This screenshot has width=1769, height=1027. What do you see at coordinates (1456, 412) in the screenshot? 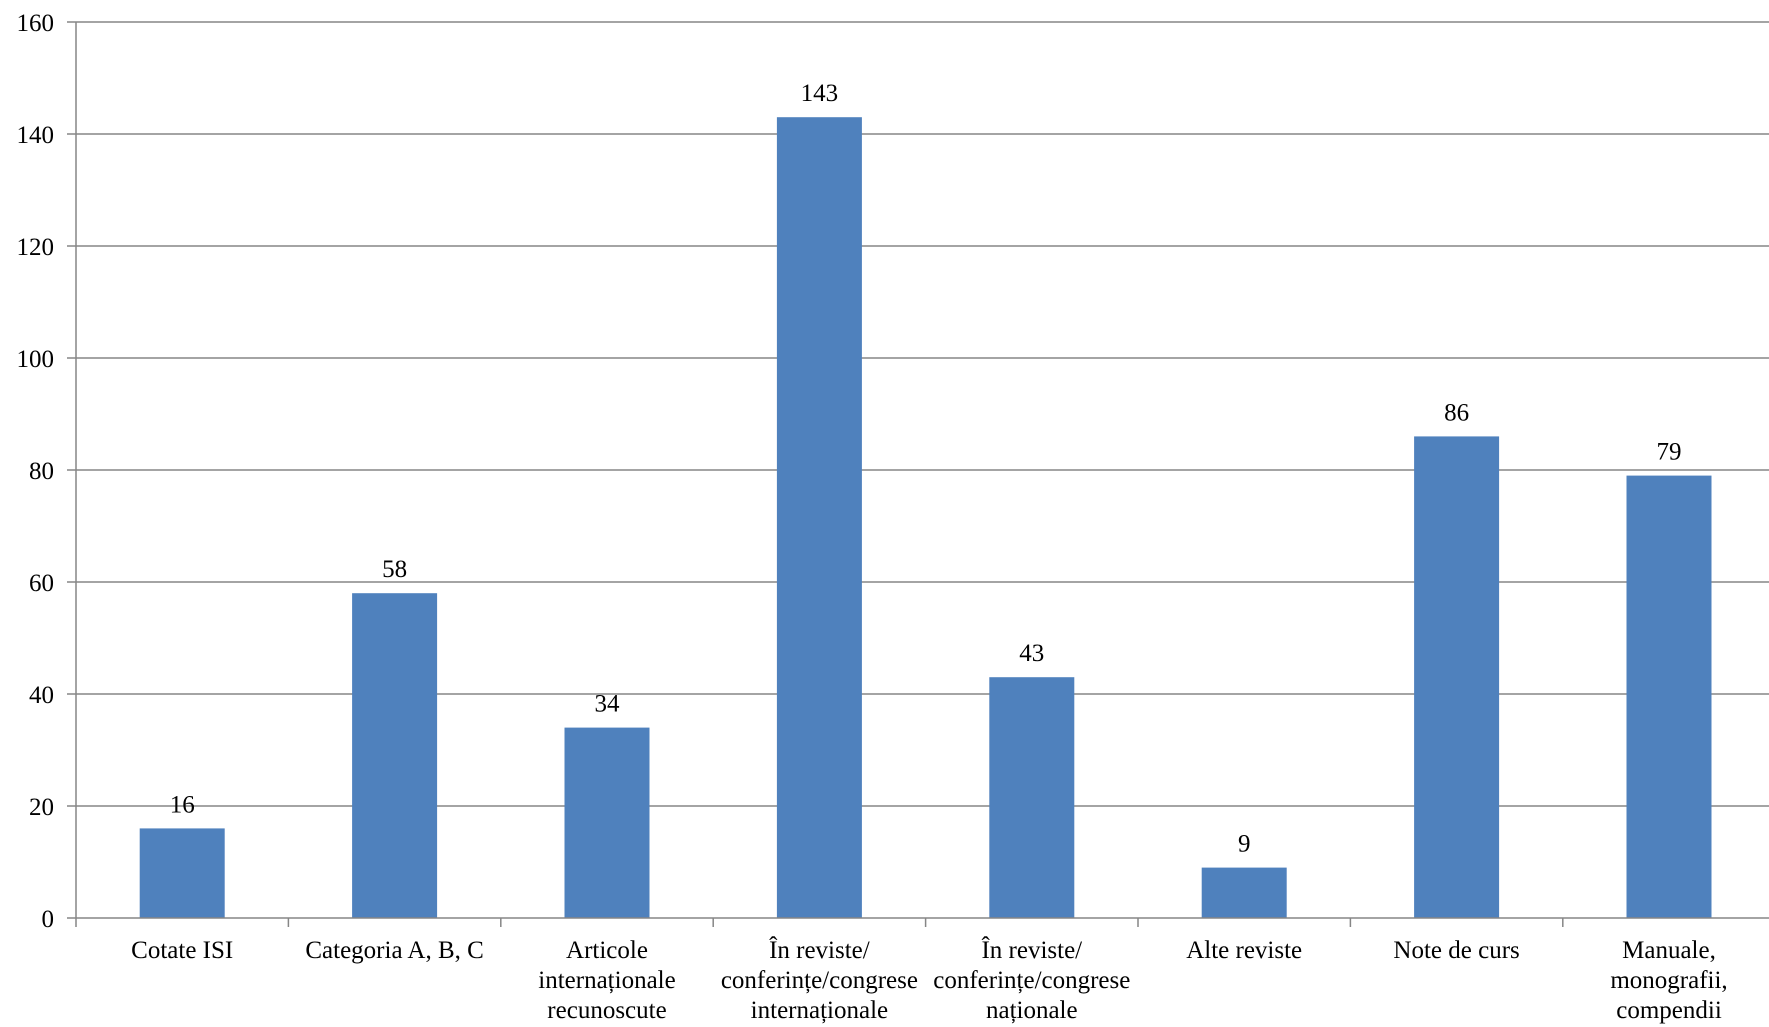
I see `data-label: 86` at bounding box center [1456, 412].